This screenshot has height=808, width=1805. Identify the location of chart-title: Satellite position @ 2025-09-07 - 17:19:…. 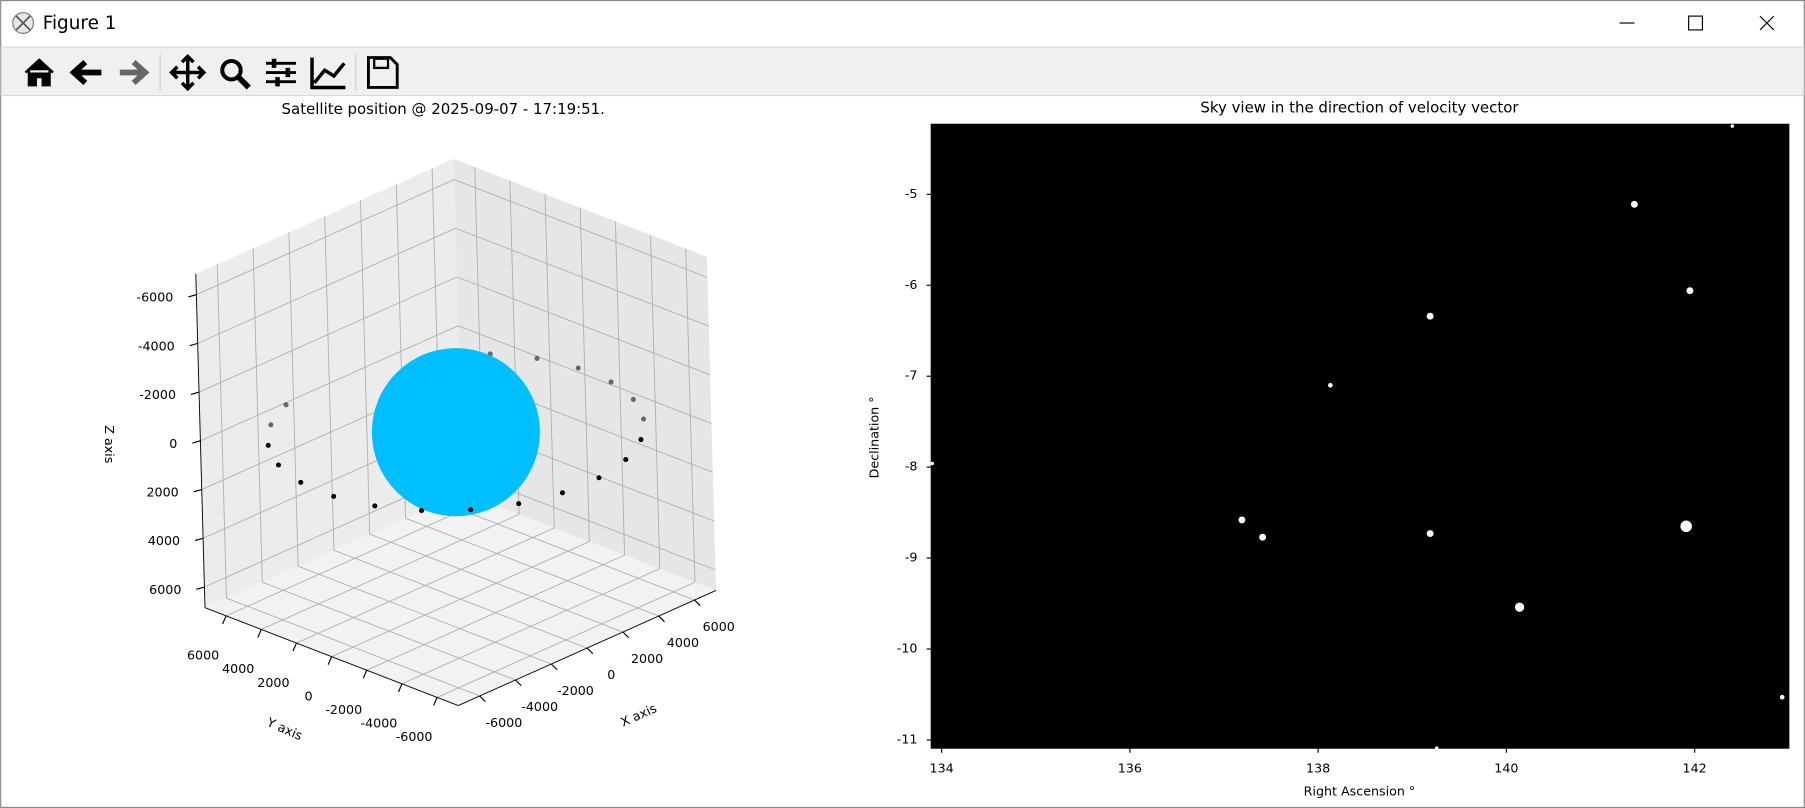
(443, 109).